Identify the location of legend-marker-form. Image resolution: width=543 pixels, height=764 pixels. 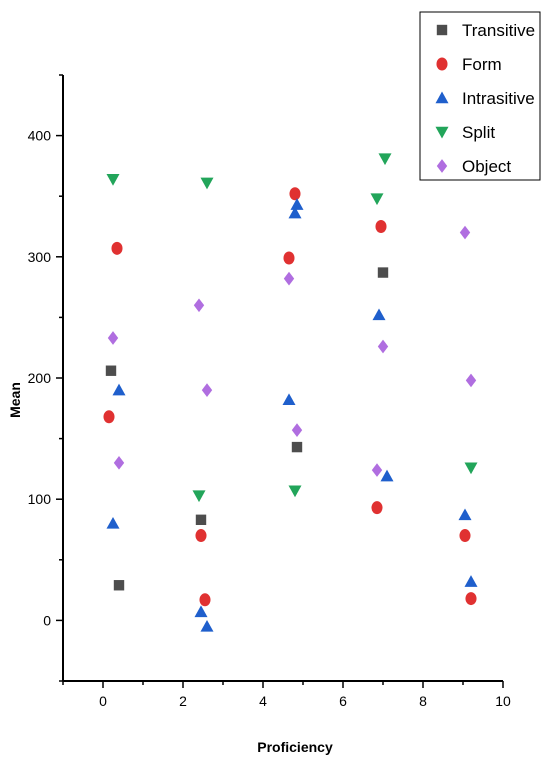
(442, 64).